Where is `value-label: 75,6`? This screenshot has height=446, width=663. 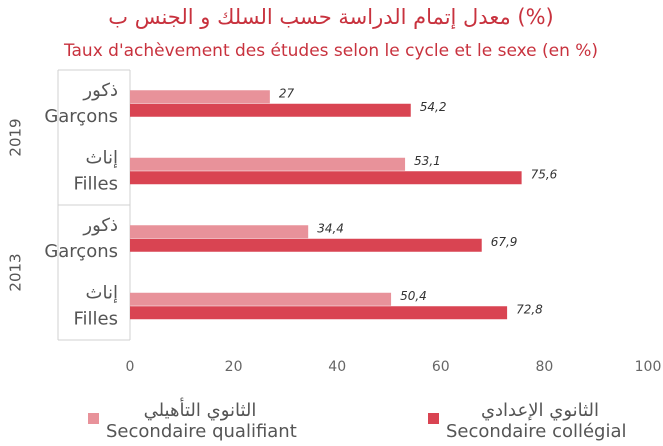
value-label: 75,6 is located at coordinates (544, 175).